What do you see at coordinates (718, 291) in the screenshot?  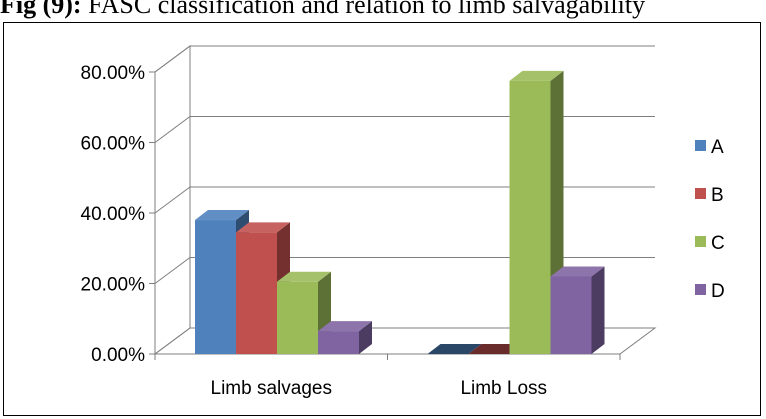 I see `legend-label: D` at bounding box center [718, 291].